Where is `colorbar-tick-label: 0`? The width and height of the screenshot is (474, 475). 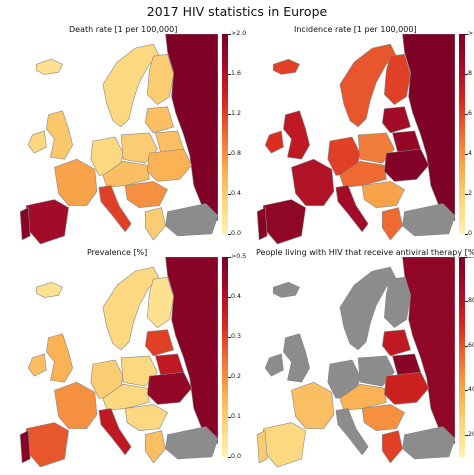
colorbar-tick-label: 0 is located at coordinates (470, 233).